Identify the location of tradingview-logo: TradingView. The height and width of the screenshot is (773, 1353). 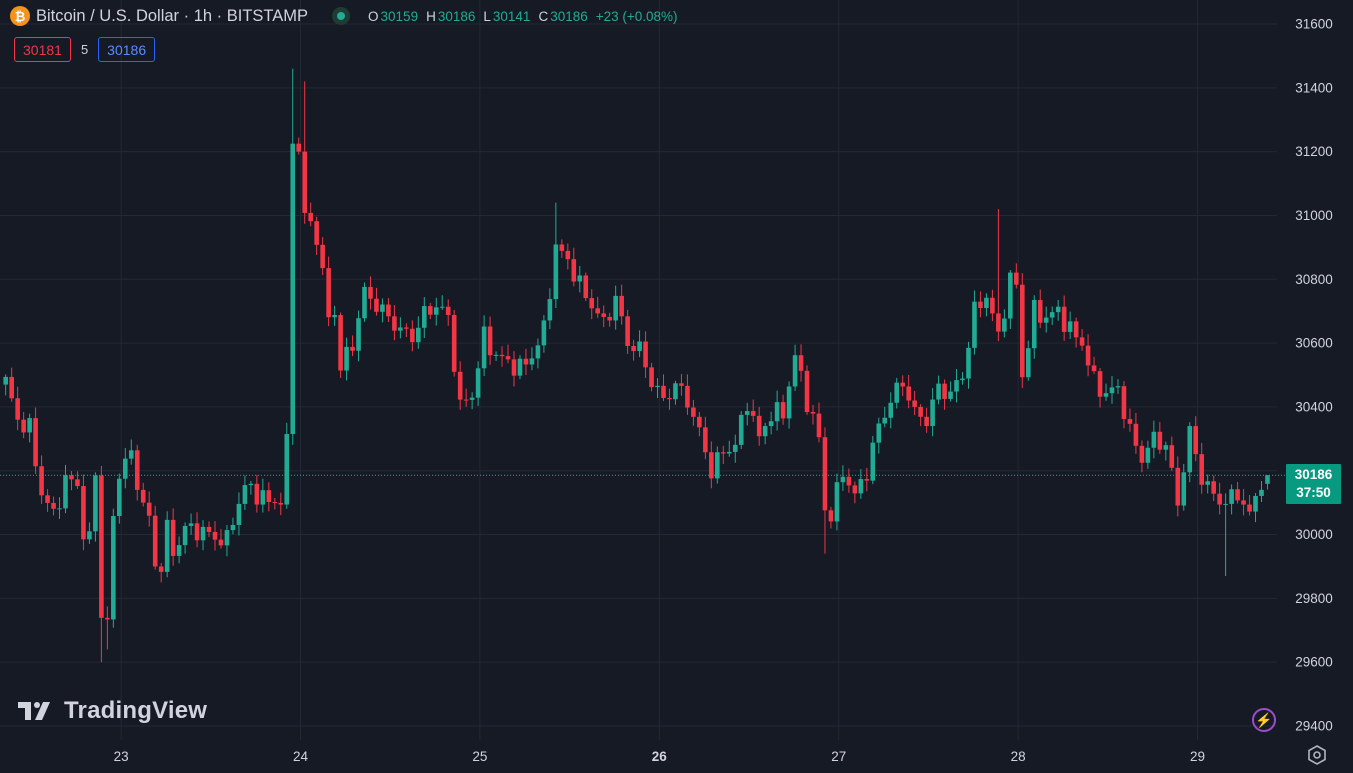
(112, 711).